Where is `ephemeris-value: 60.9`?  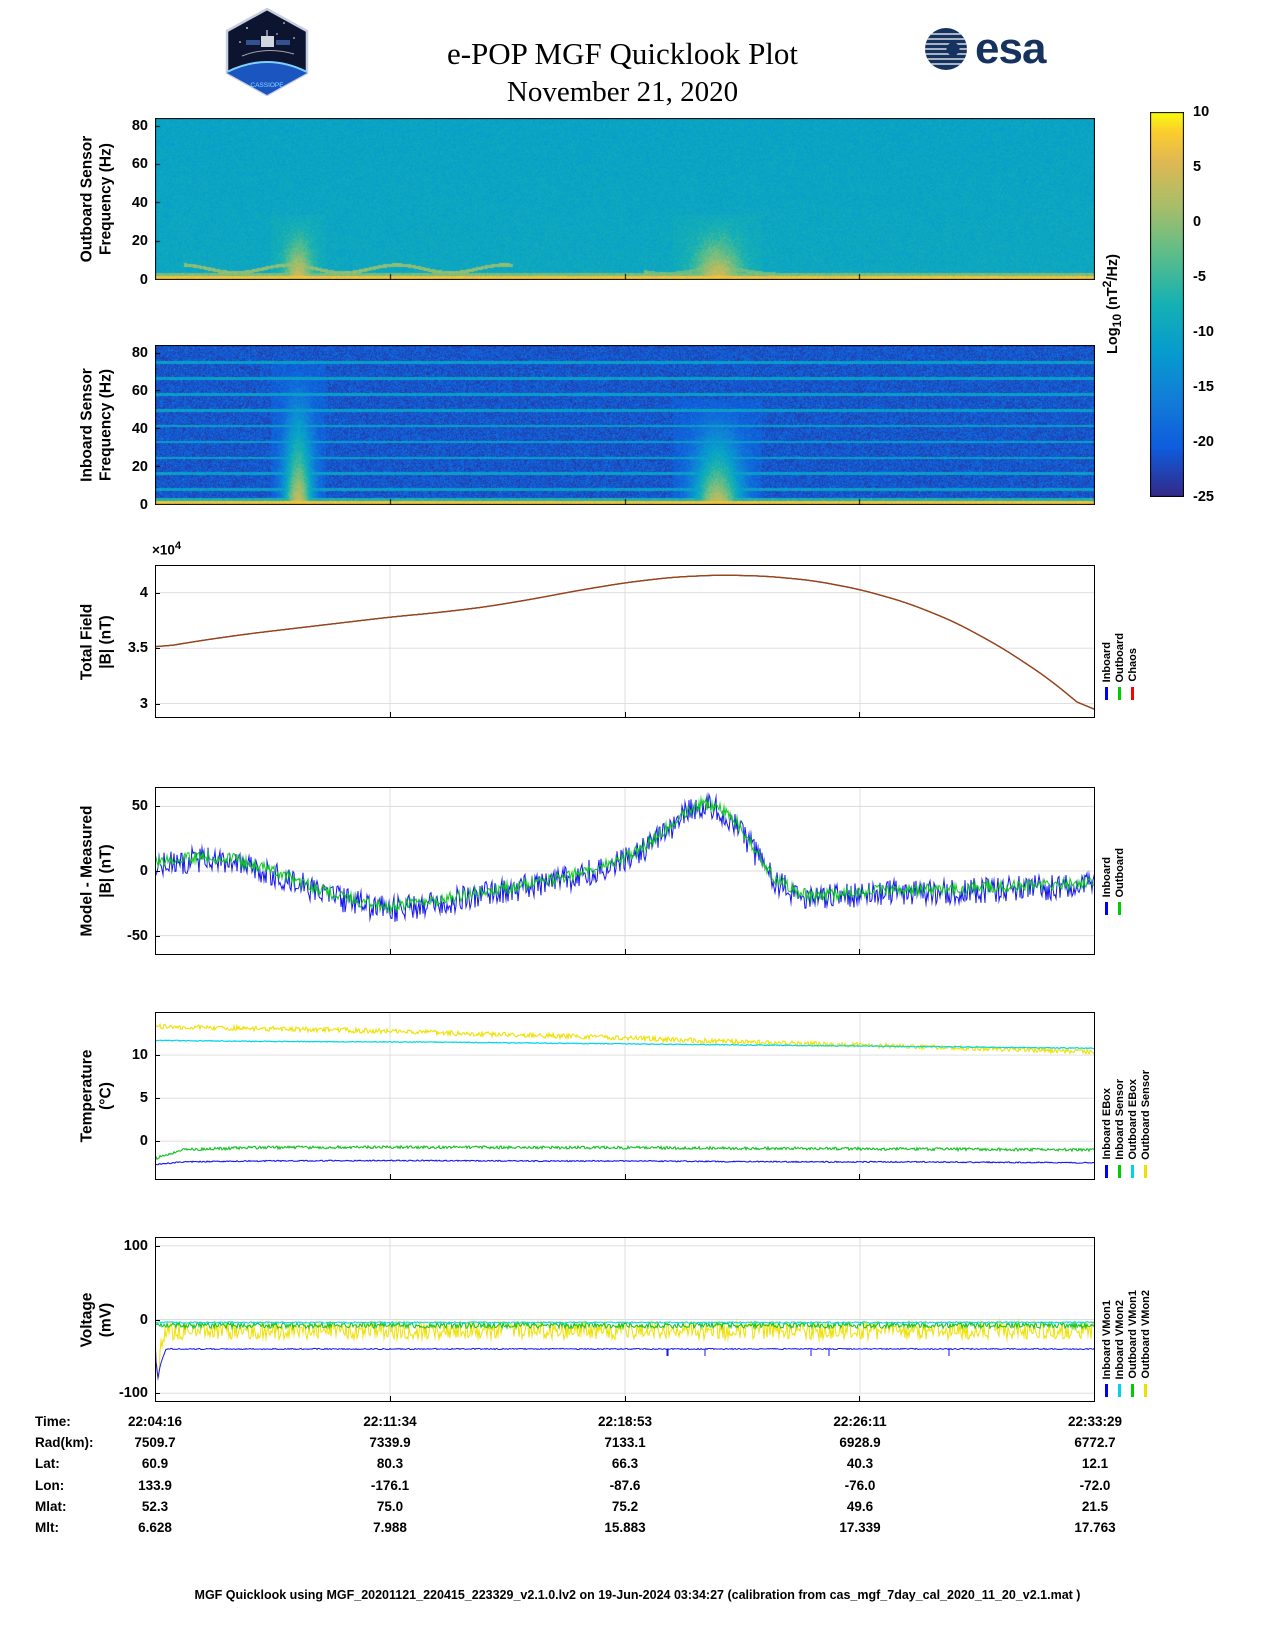
ephemeris-value: 60.9 is located at coordinates (155, 1464).